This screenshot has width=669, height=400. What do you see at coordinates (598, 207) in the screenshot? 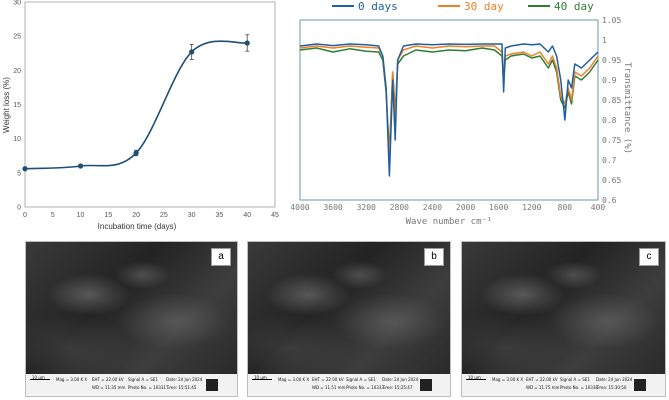
I see `ftir-xtick-label: 400` at bounding box center [598, 207].